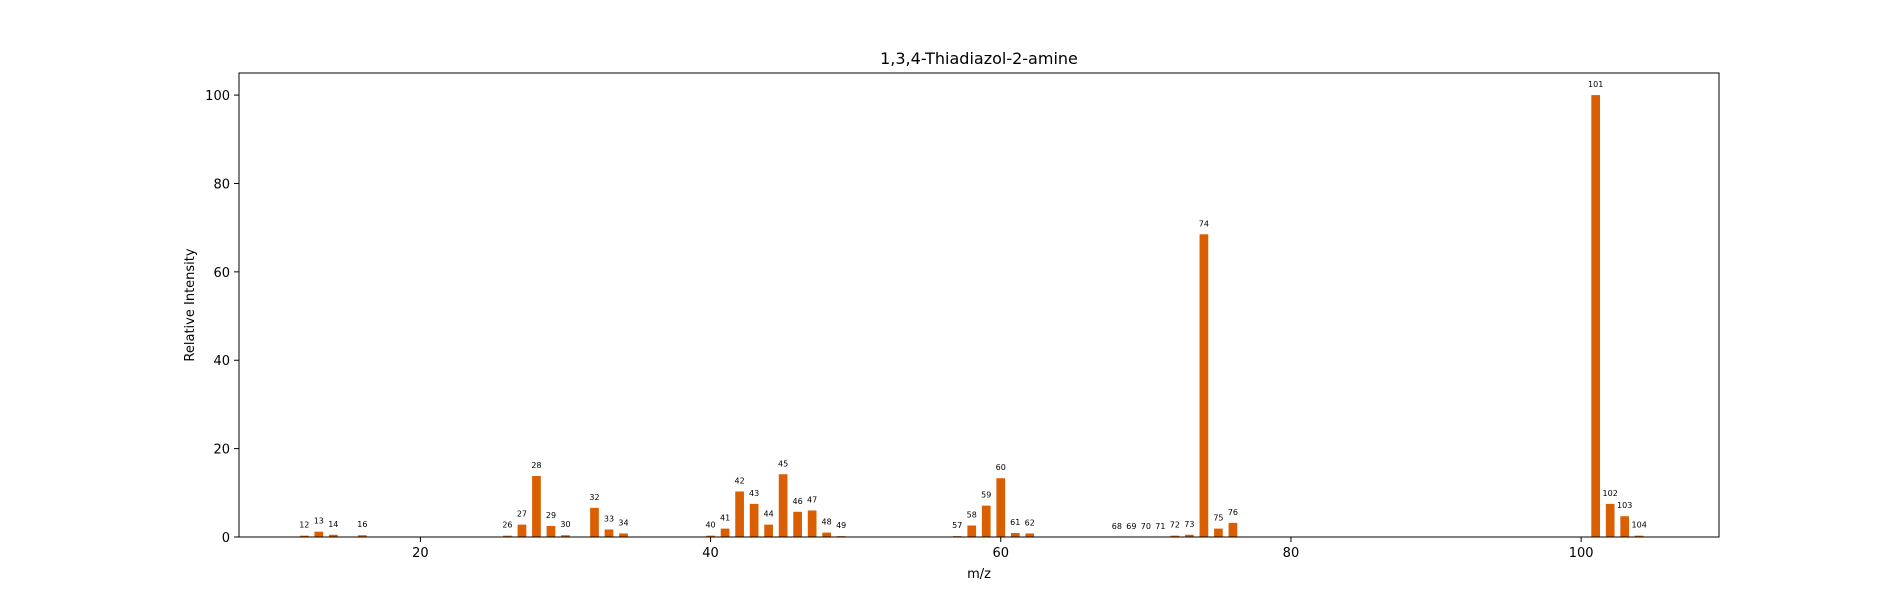  What do you see at coordinates (594, 497) in the screenshot?
I see `bar-label-mz-32: 32` at bounding box center [594, 497].